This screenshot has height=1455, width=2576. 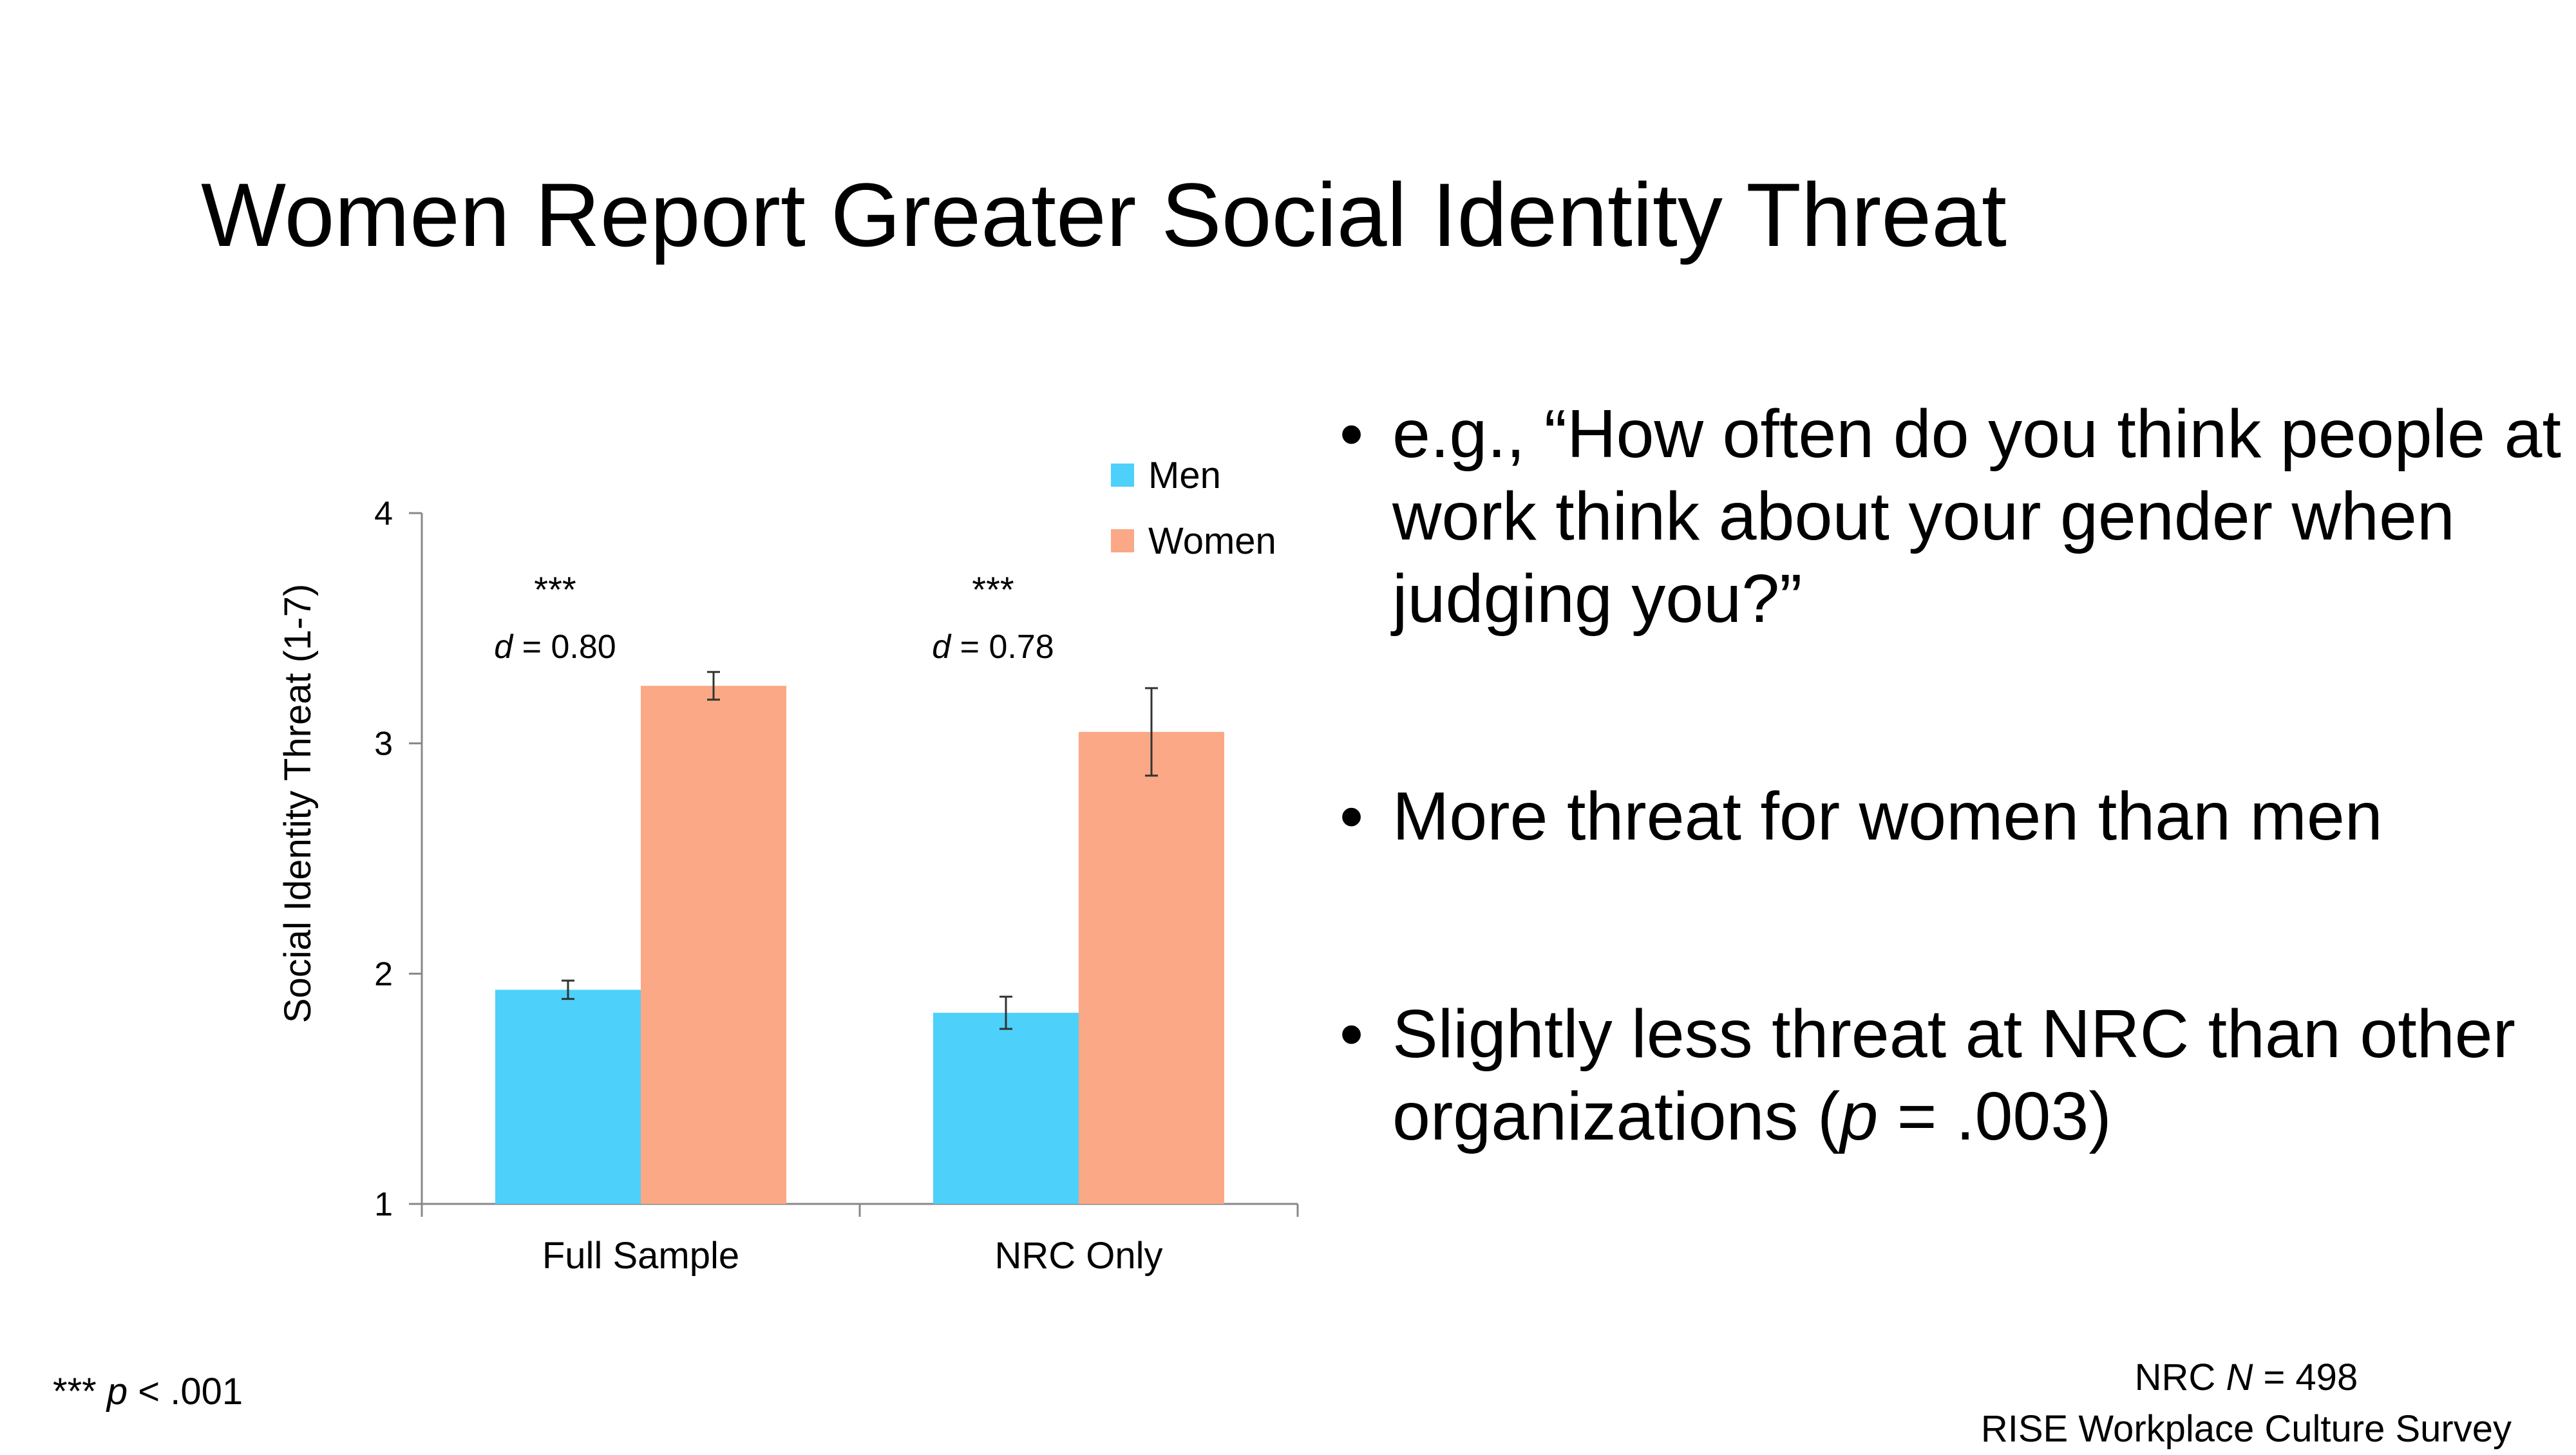 What do you see at coordinates (2246, 1429) in the screenshot?
I see `survey-name: RISE Workplace Culture Survey` at bounding box center [2246, 1429].